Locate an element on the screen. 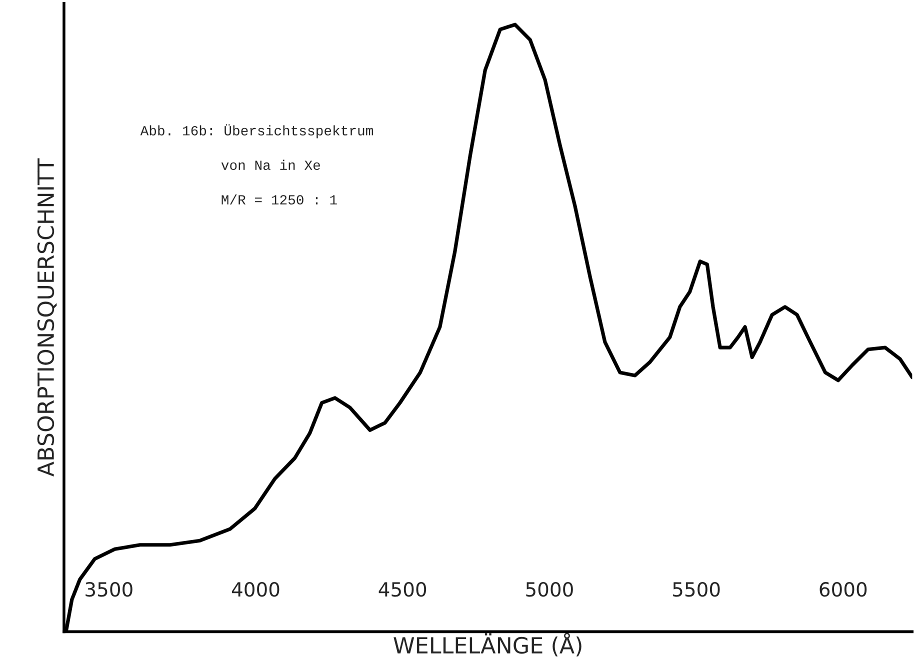 The width and height of the screenshot is (914, 672). x-tick-label: 3500 is located at coordinates (109, 589).